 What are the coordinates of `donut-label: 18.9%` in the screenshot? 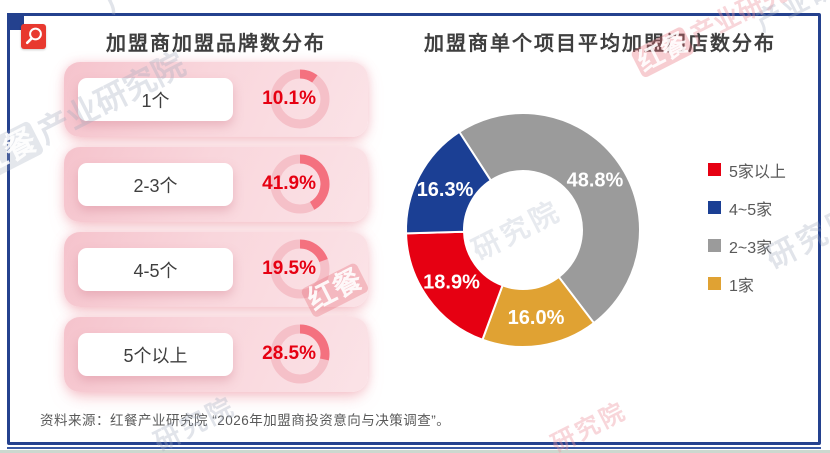 It's located at (451, 282).